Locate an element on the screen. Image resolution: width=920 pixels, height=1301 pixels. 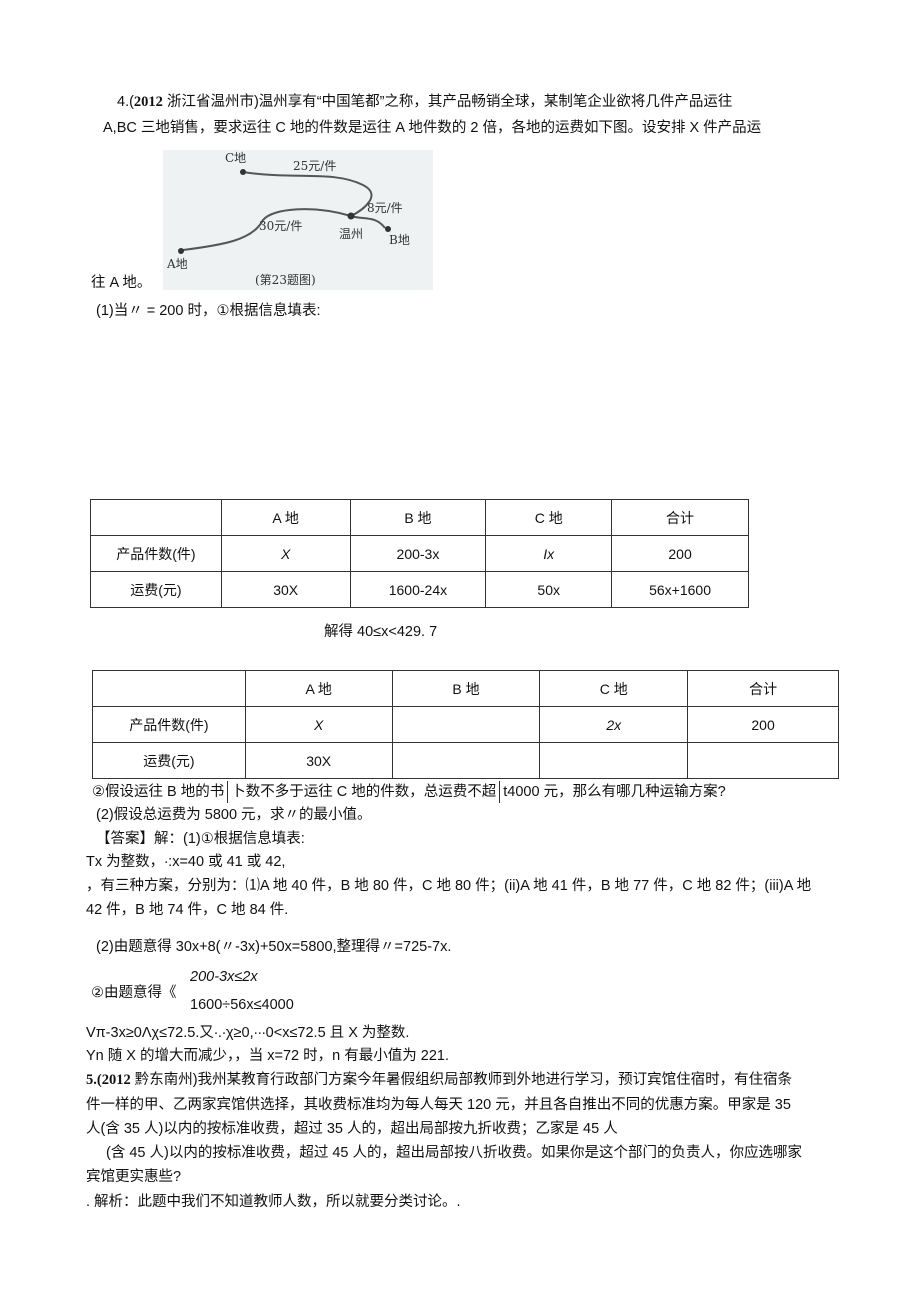
label-c: C地 is located at coordinates (235, 158).